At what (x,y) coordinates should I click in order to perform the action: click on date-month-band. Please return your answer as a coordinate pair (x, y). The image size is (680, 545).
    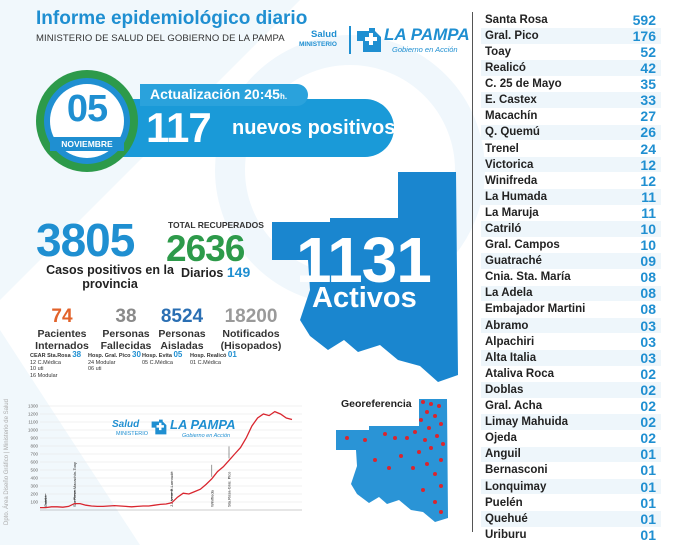
    Looking at the image, I should click on (87, 144).